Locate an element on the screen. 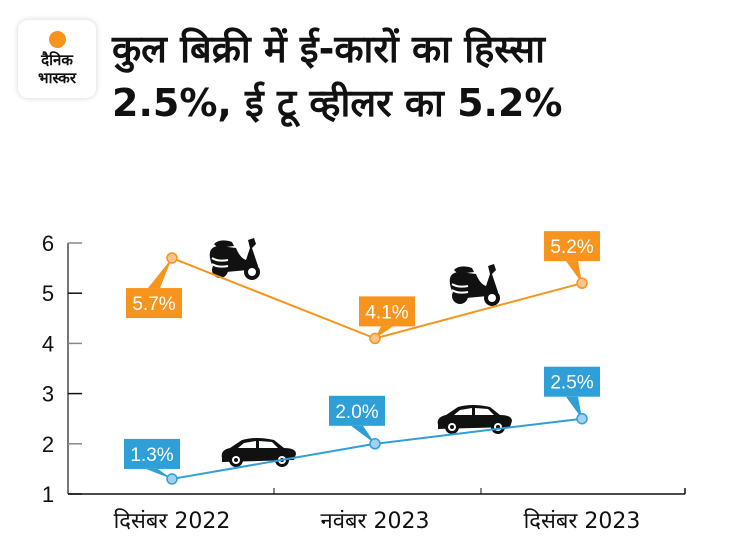 The height and width of the screenshot is (560, 730). y-tick-label: 4 is located at coordinates (48, 343).